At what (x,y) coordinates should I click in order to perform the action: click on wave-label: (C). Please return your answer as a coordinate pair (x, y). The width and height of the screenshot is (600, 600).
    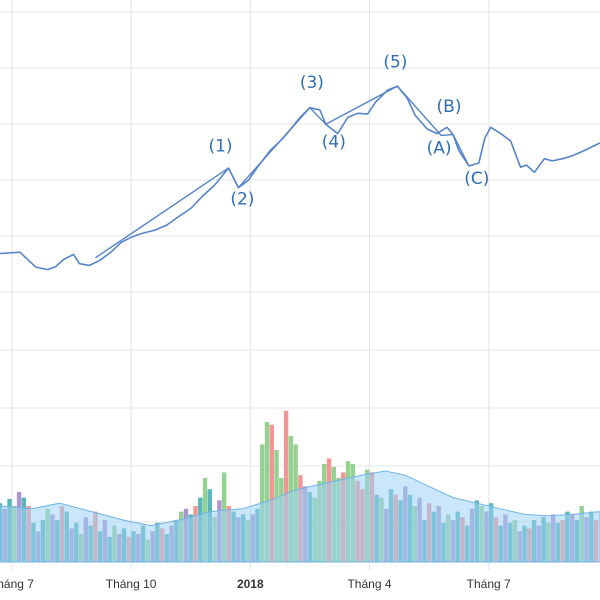
    Looking at the image, I should click on (476, 179).